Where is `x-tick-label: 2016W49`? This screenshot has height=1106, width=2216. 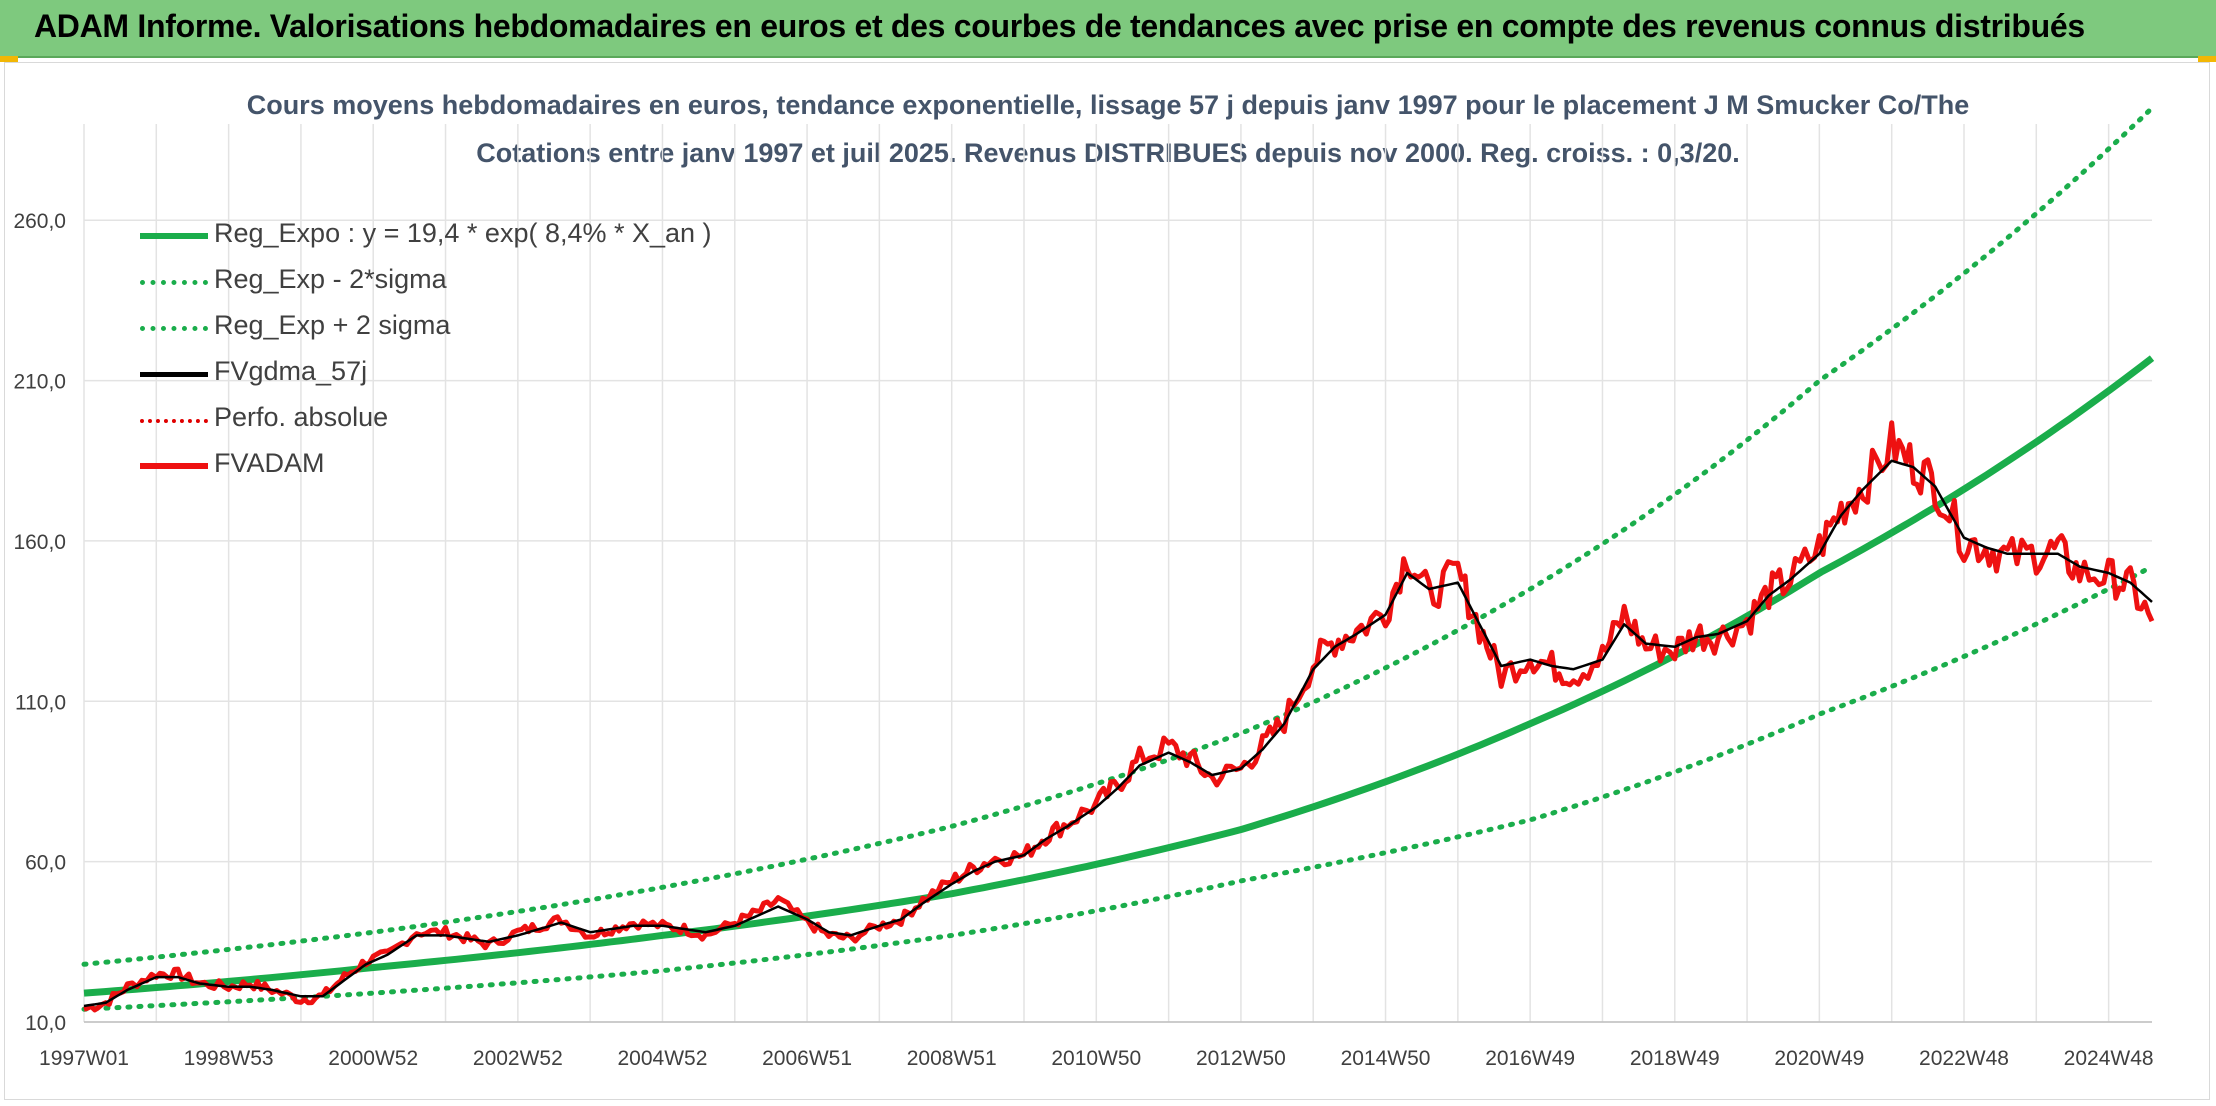 x-tick-label: 2016W49 is located at coordinates (1530, 1058).